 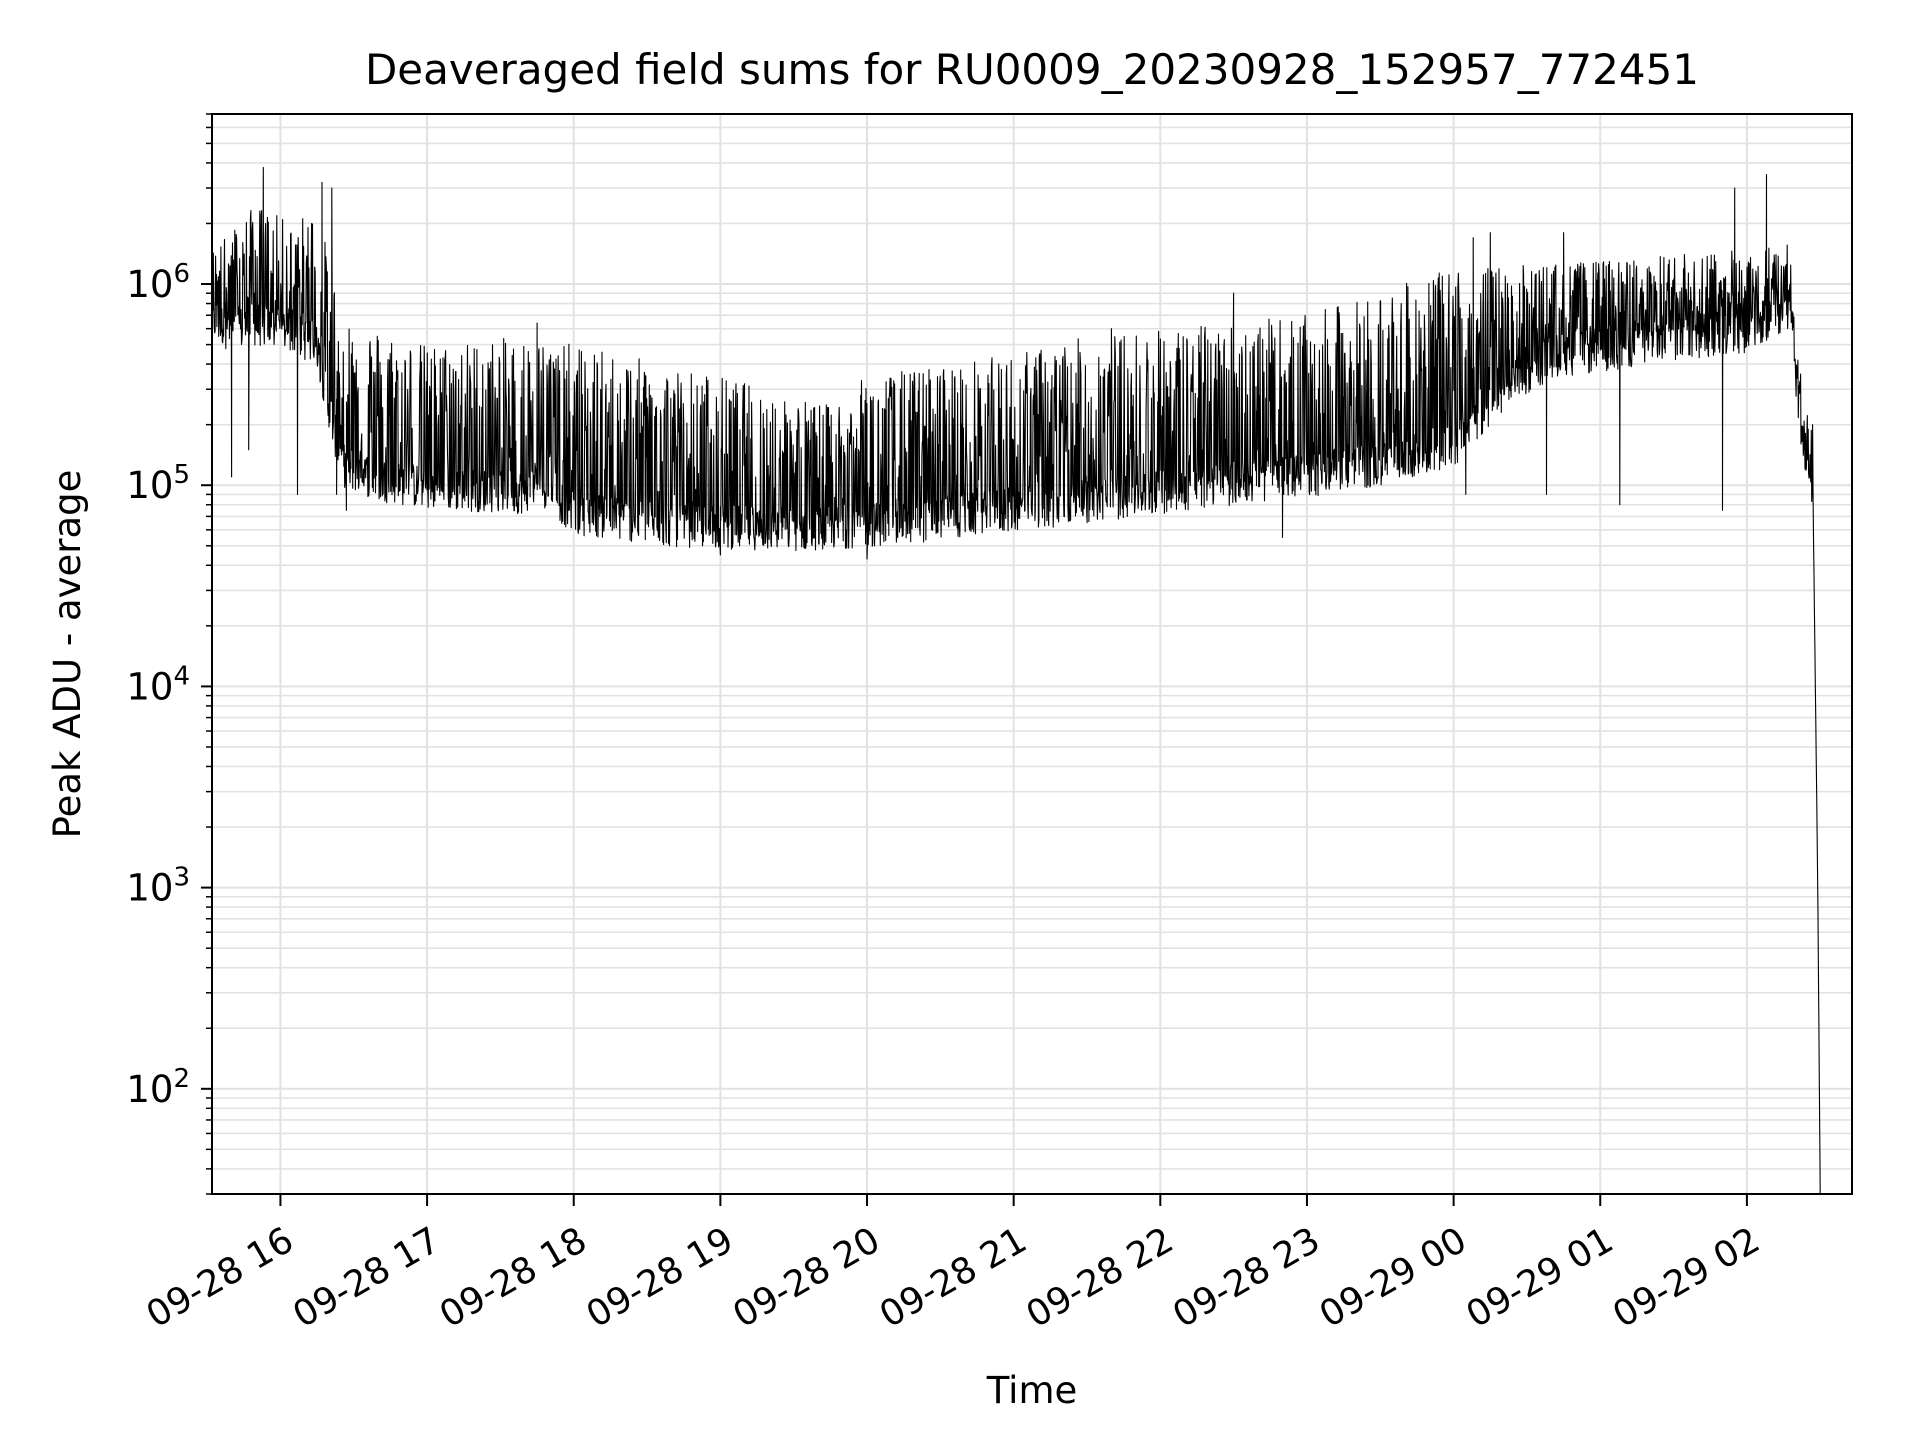 I want to click on y-tick-label: 104, so click(x=158, y=684).